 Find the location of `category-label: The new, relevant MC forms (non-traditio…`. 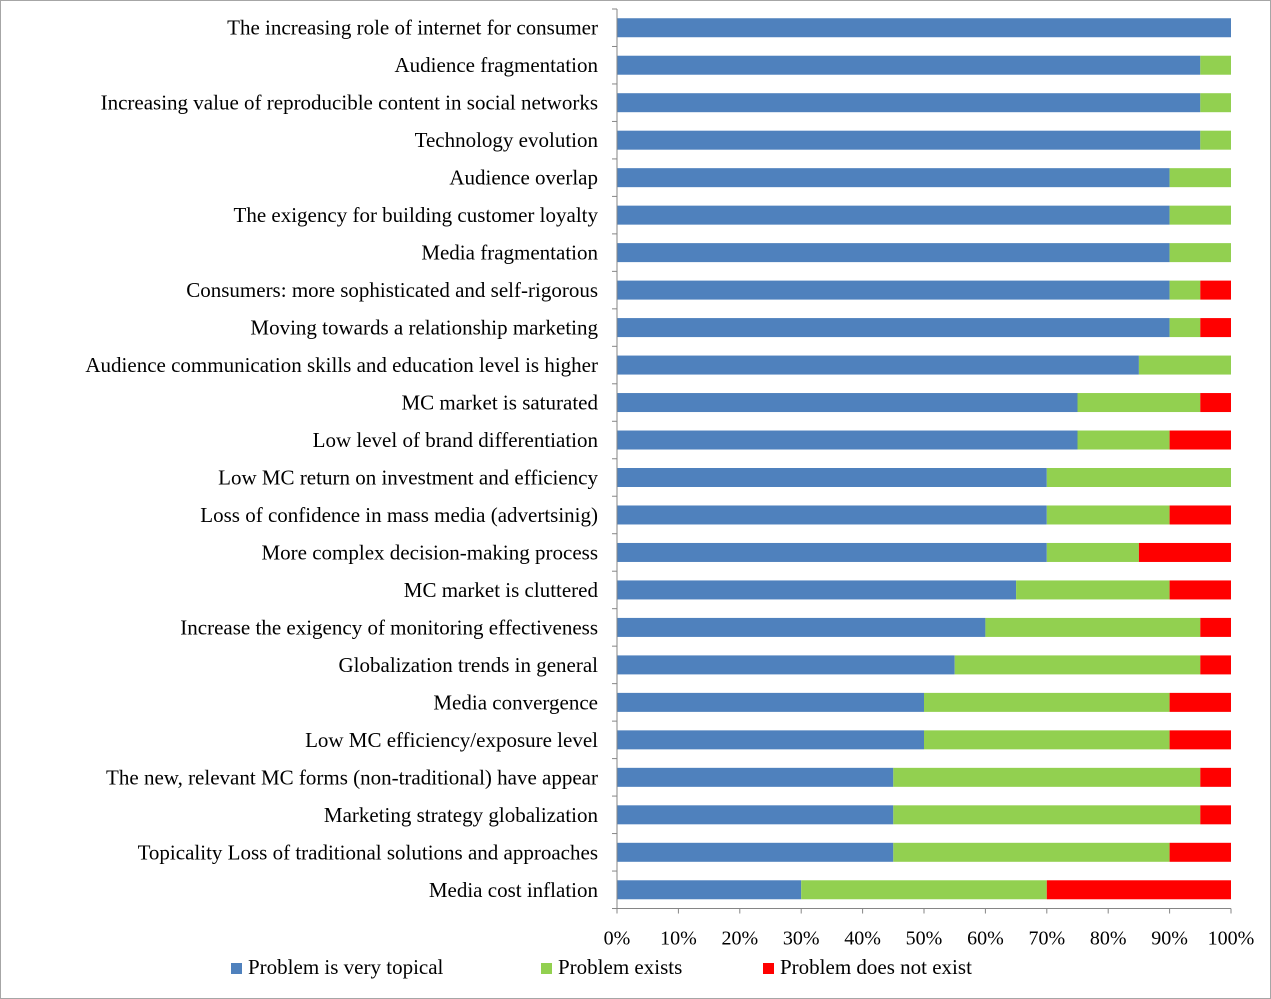

category-label: The new, relevant MC forms (non-traditio… is located at coordinates (352, 777).